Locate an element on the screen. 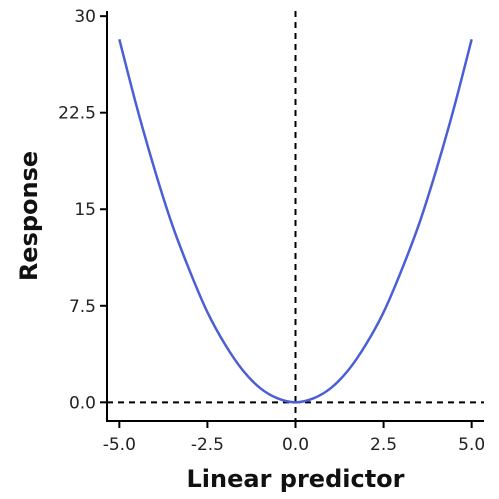 The height and width of the screenshot is (499, 499). x-tick-label: 5.0 is located at coordinates (471, 445).